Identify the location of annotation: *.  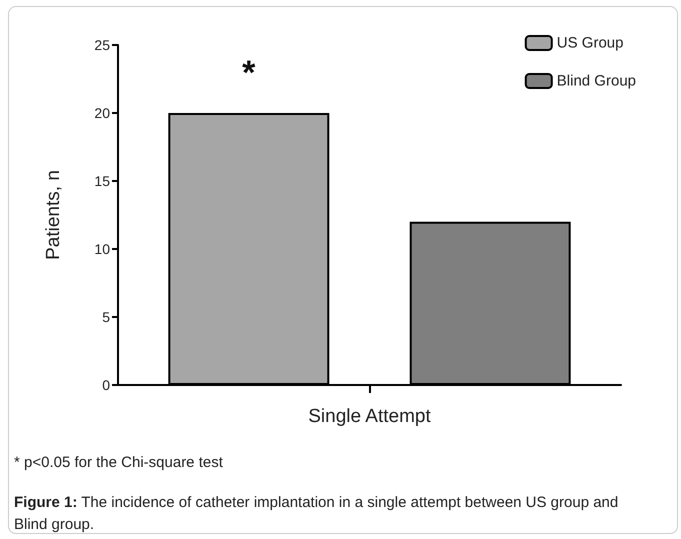
(249, 73).